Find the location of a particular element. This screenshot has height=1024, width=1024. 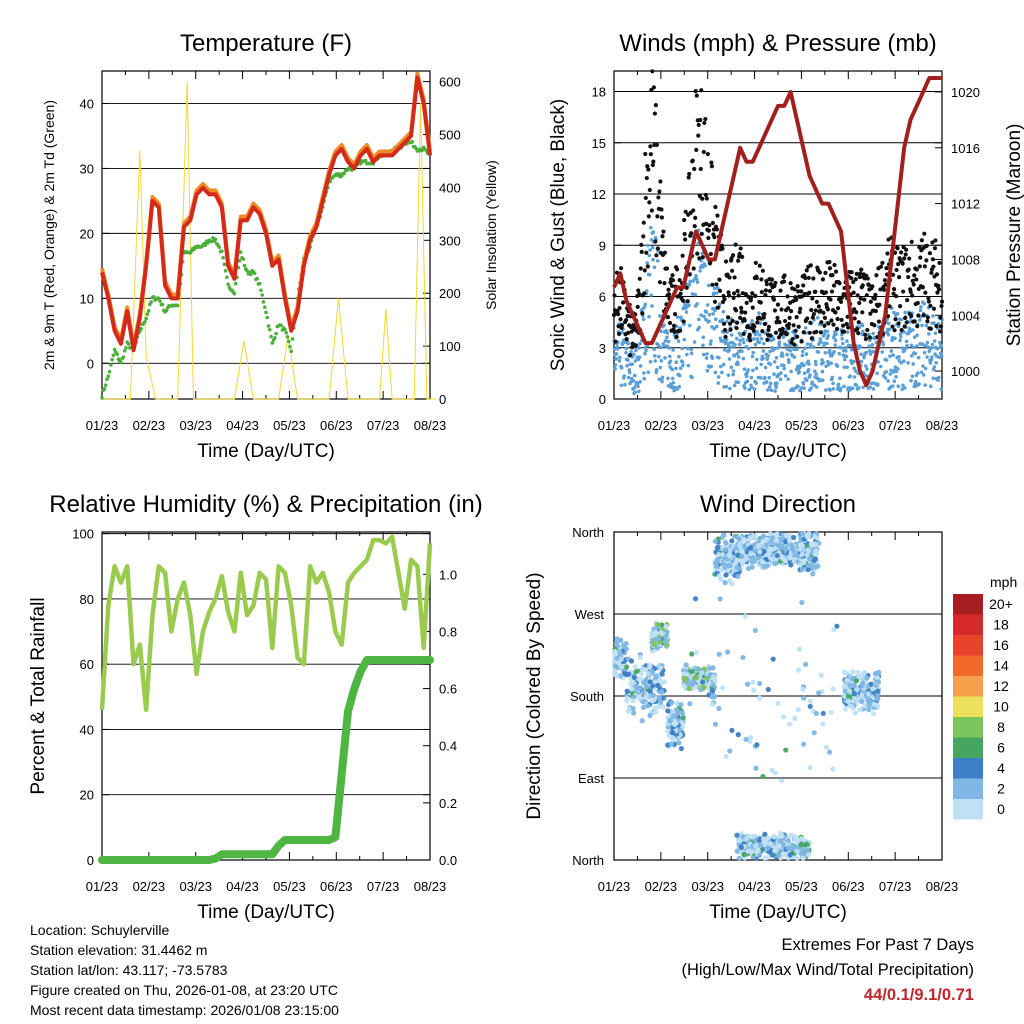

y-tick-label: 0 is located at coordinates (90, 860).